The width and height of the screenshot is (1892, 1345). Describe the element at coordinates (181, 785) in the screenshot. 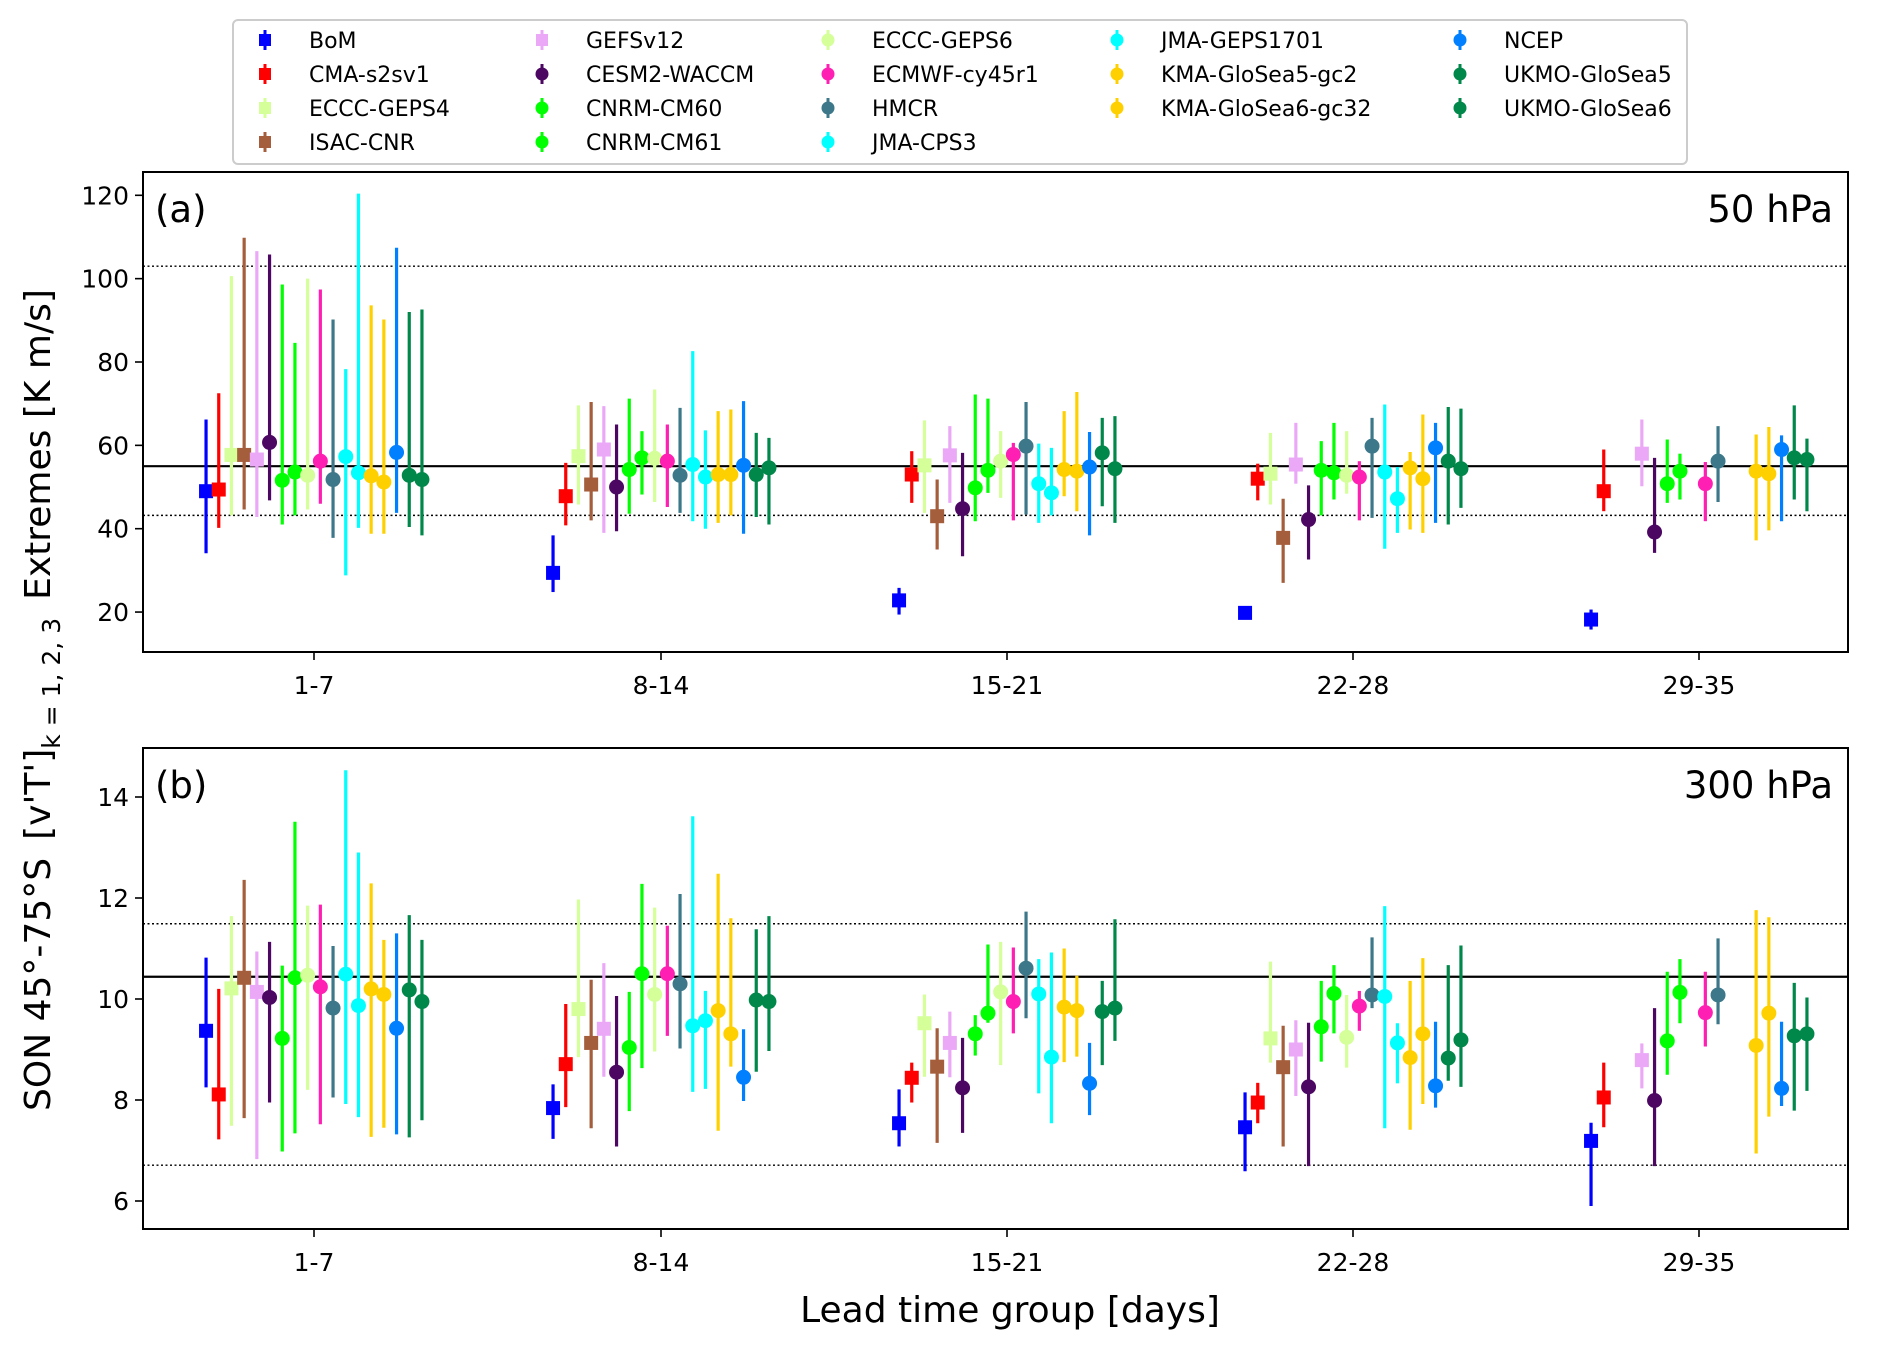

I see `panel-b-label: (b)` at that location.